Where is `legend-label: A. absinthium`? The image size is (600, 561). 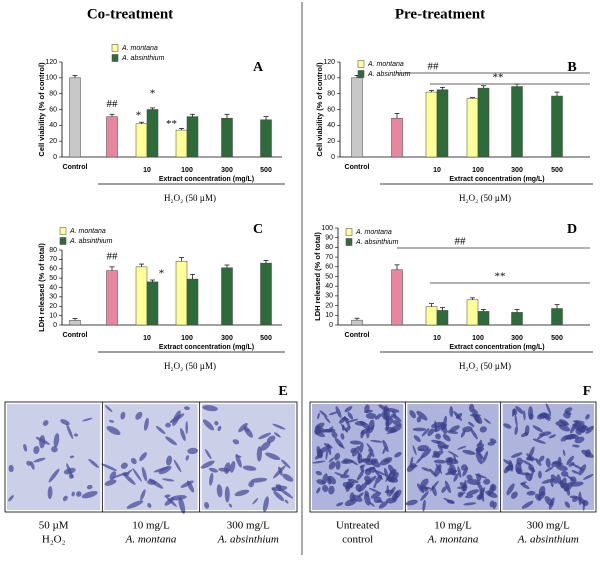
legend-label: A. absinthium is located at coordinates (143, 58).